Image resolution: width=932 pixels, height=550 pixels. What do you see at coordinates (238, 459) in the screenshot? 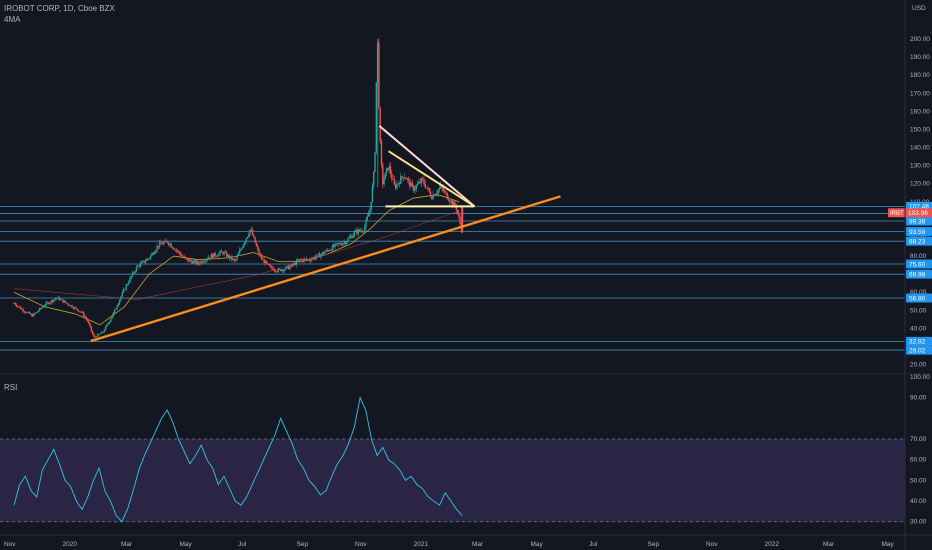
I see `rsi-line` at bounding box center [238, 459].